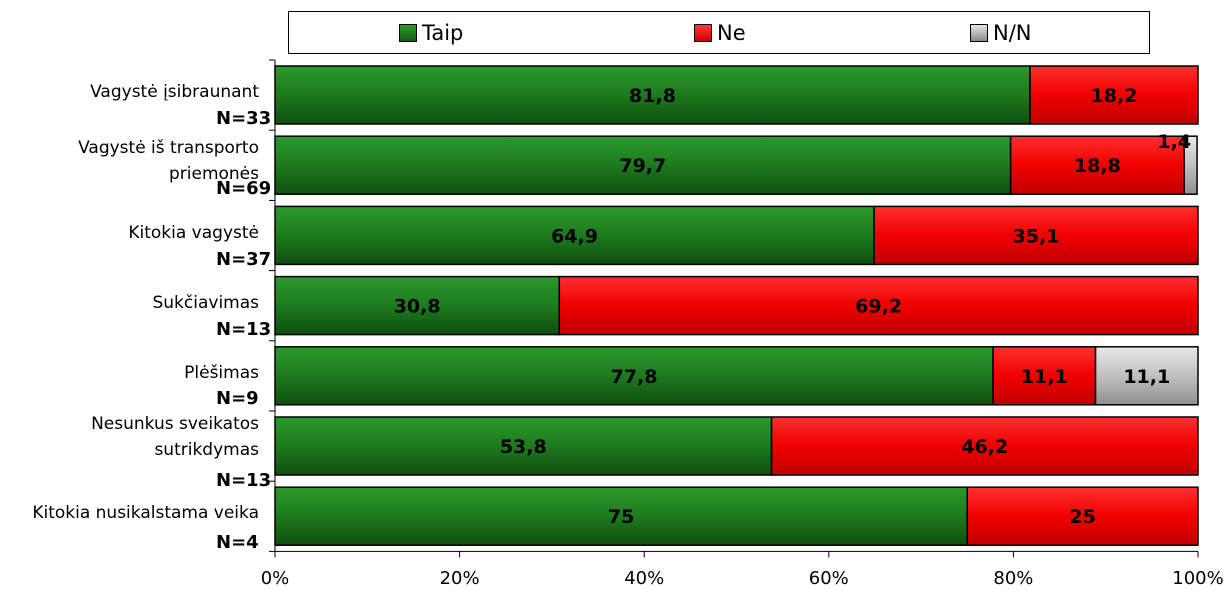 The width and height of the screenshot is (1227, 590). I want to click on category-label-line: Vagystė iš transporto, so click(168, 148).